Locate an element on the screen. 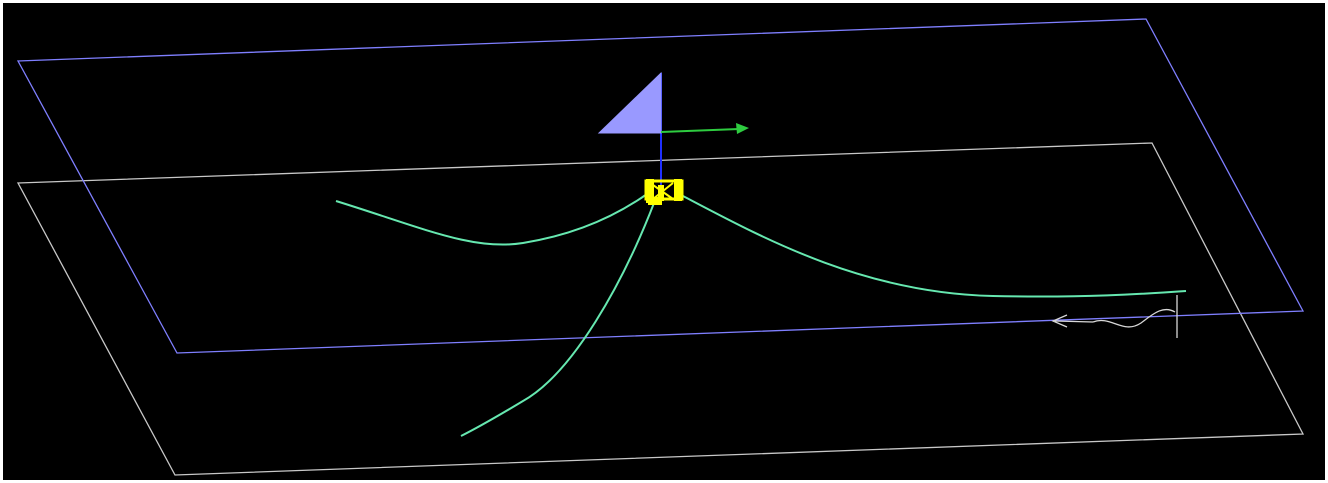 The width and height of the screenshot is (1328, 483). platform-brace is located at coordinates (663, 192).